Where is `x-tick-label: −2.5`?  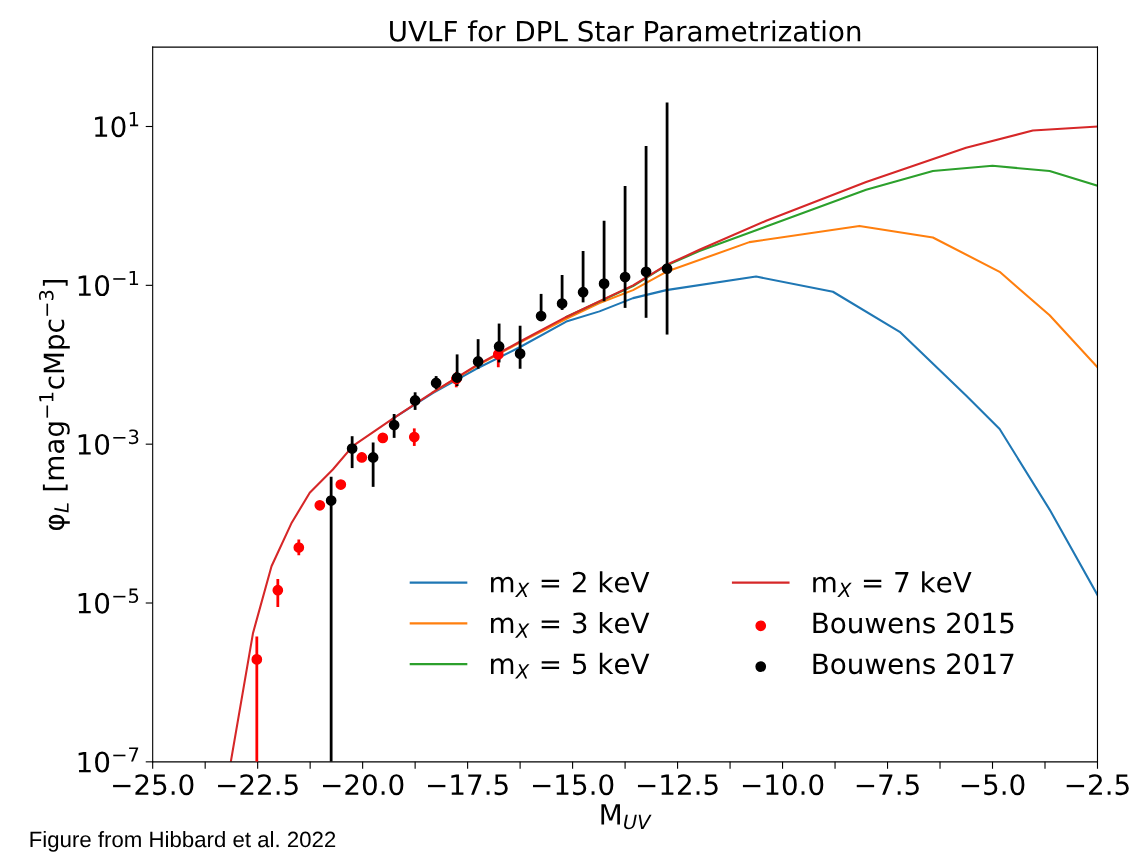 x-tick-label: −2.5 is located at coordinates (1097, 785).